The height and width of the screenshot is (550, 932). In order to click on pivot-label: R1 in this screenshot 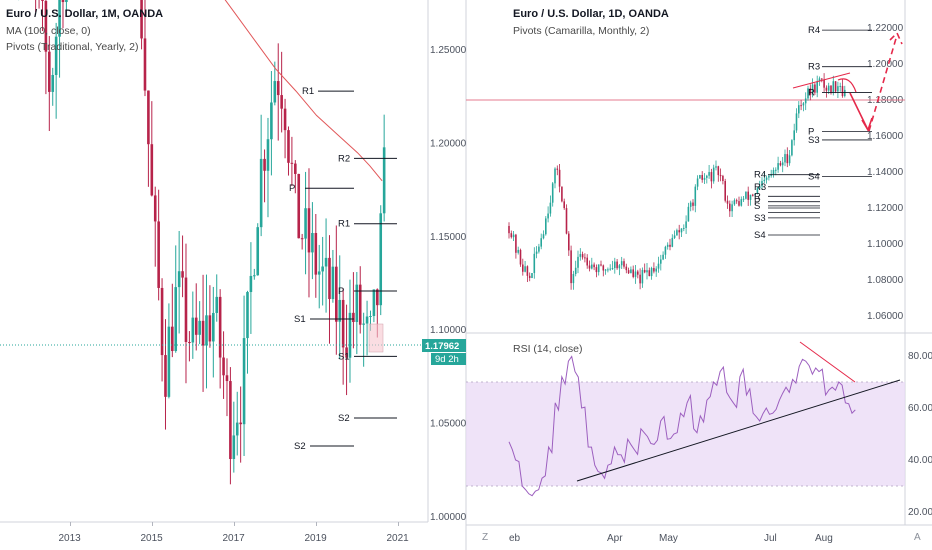, I will do `click(344, 224)`.